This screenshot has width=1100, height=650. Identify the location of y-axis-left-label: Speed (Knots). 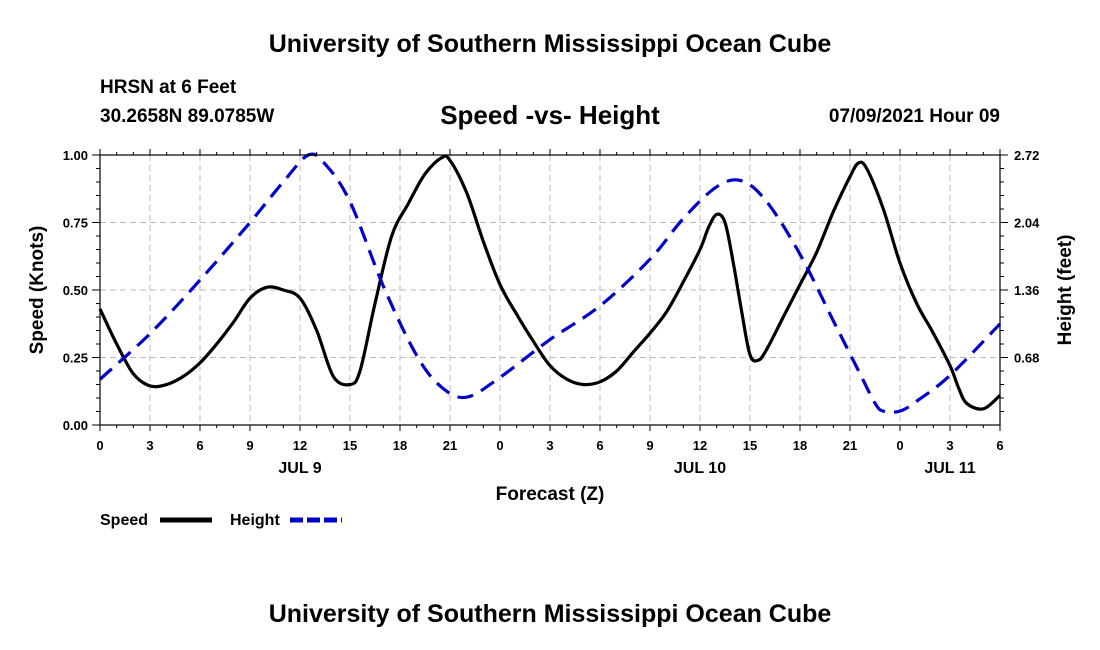
(37, 290).